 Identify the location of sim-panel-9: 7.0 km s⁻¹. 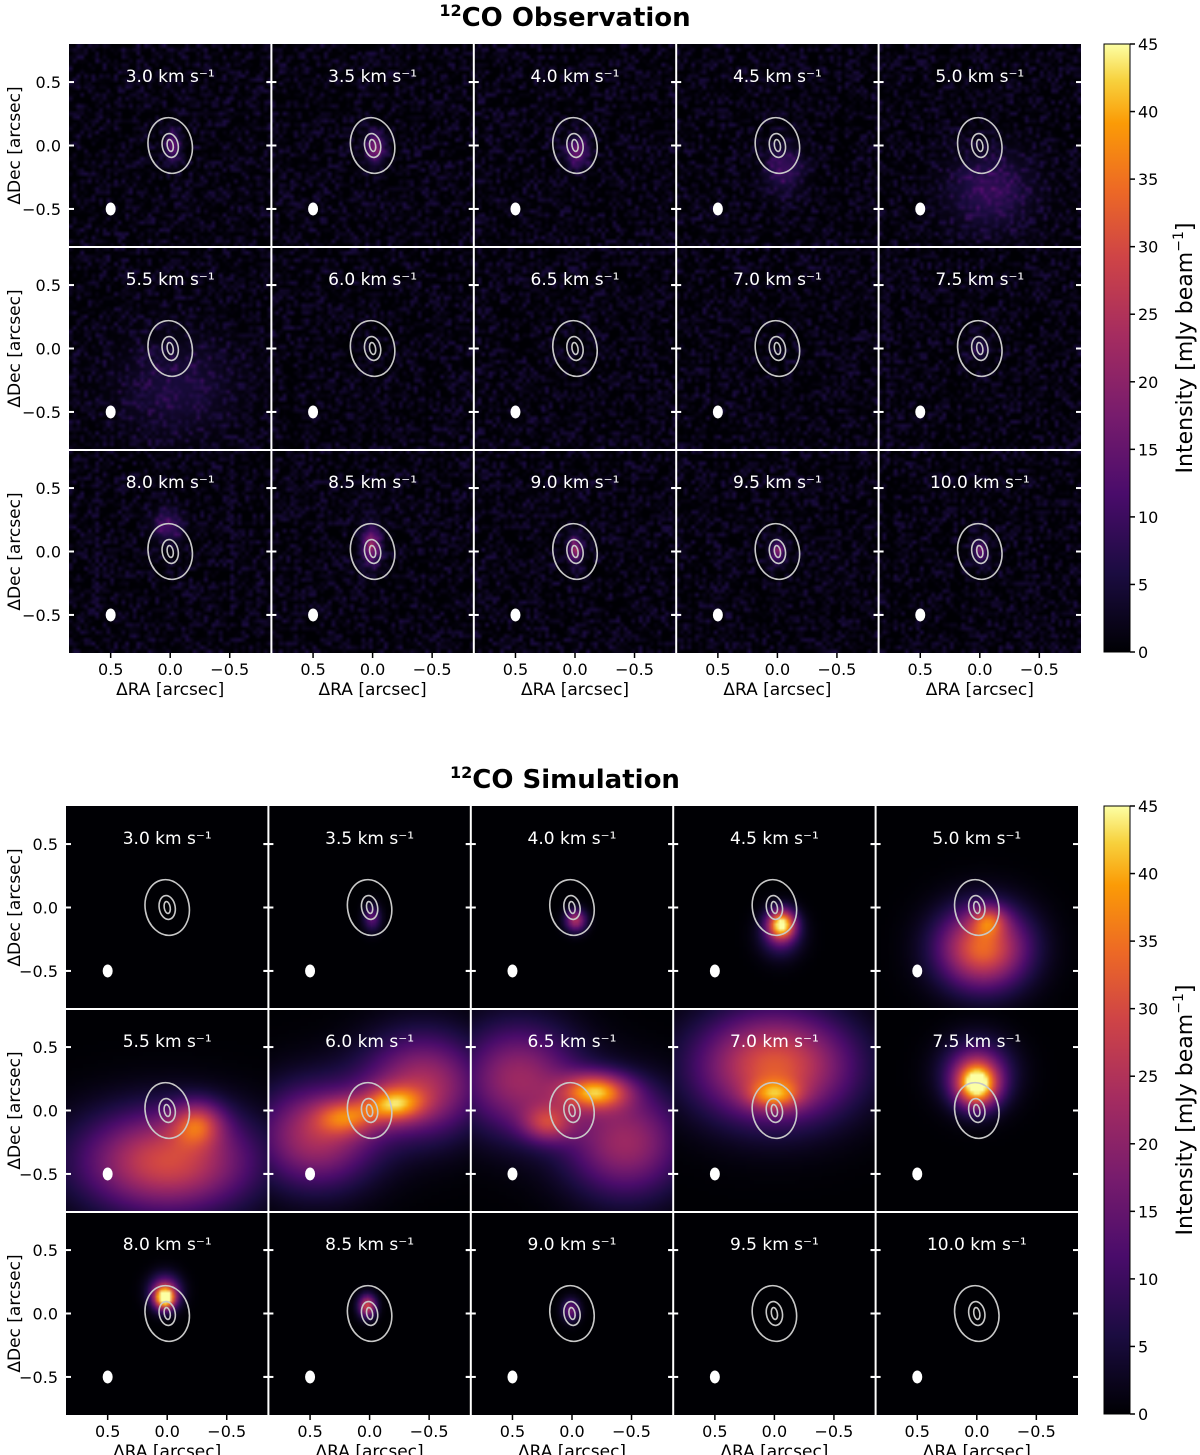
(774, 1110).